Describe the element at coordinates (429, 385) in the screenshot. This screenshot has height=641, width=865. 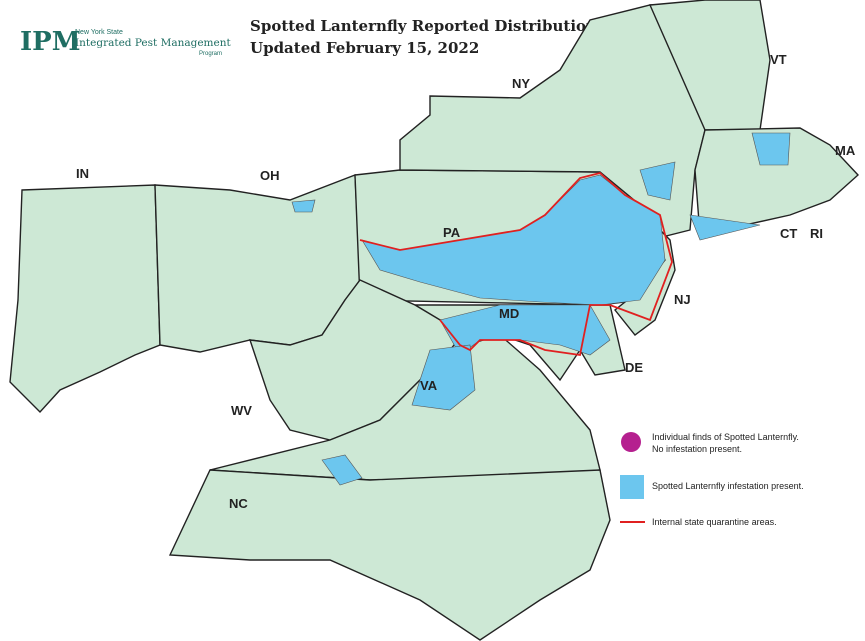
I see `state-label: VA` at that location.